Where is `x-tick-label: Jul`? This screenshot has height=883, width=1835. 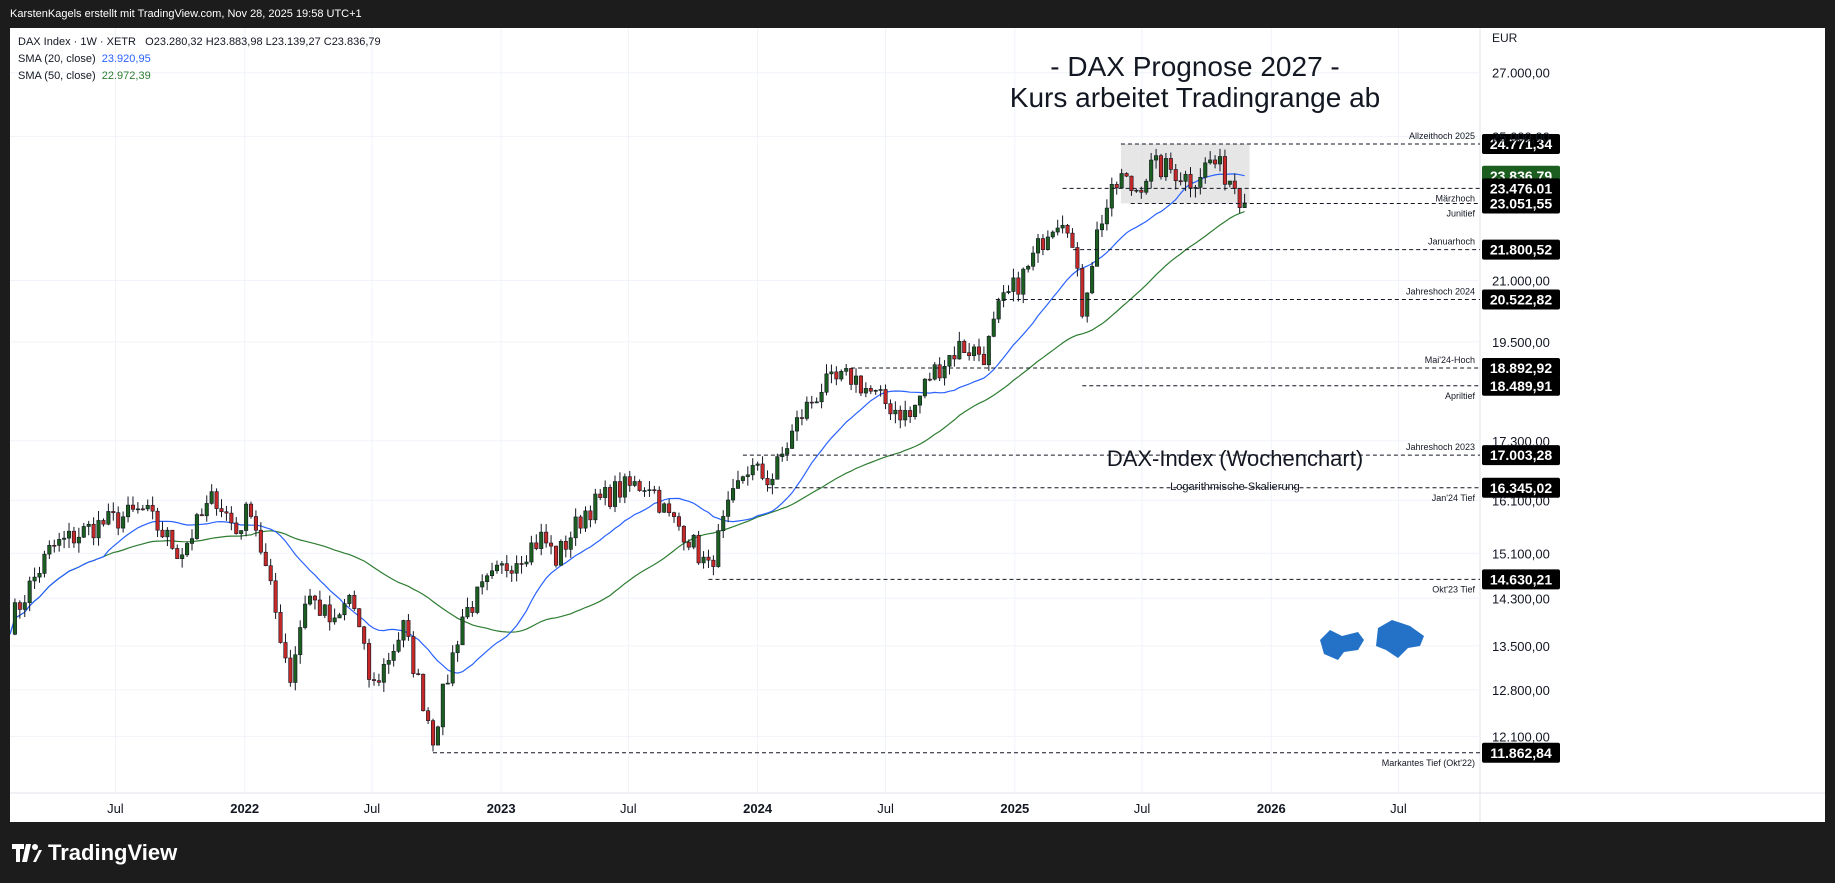
x-tick-label: Jul is located at coordinates (1398, 808).